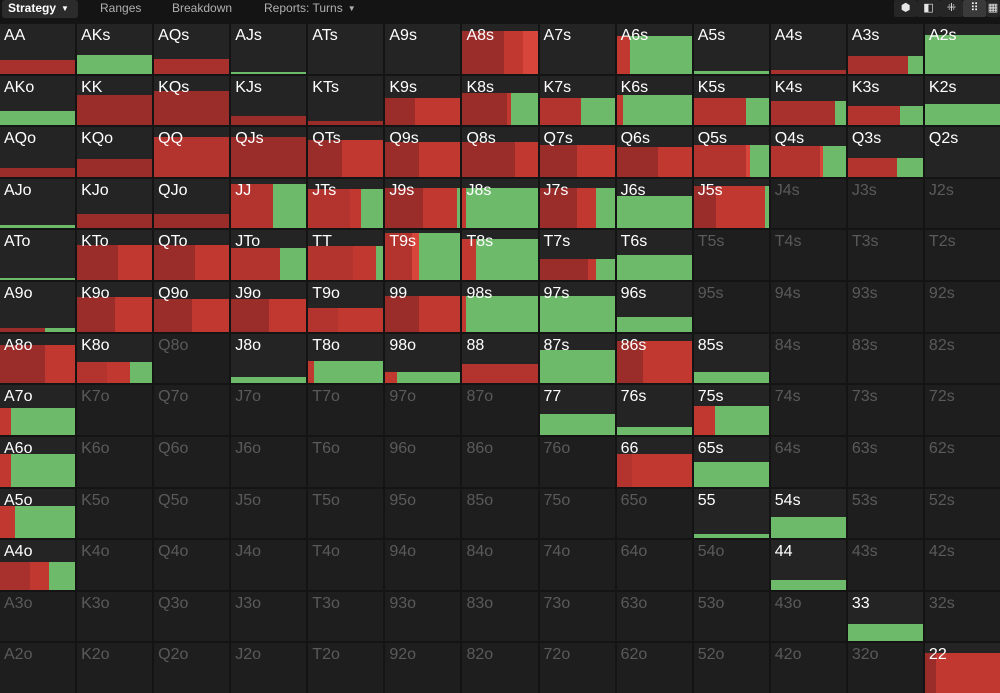  Describe the element at coordinates (654, 668) in the screenshot. I see `hand-cell-62o: 62o` at that location.